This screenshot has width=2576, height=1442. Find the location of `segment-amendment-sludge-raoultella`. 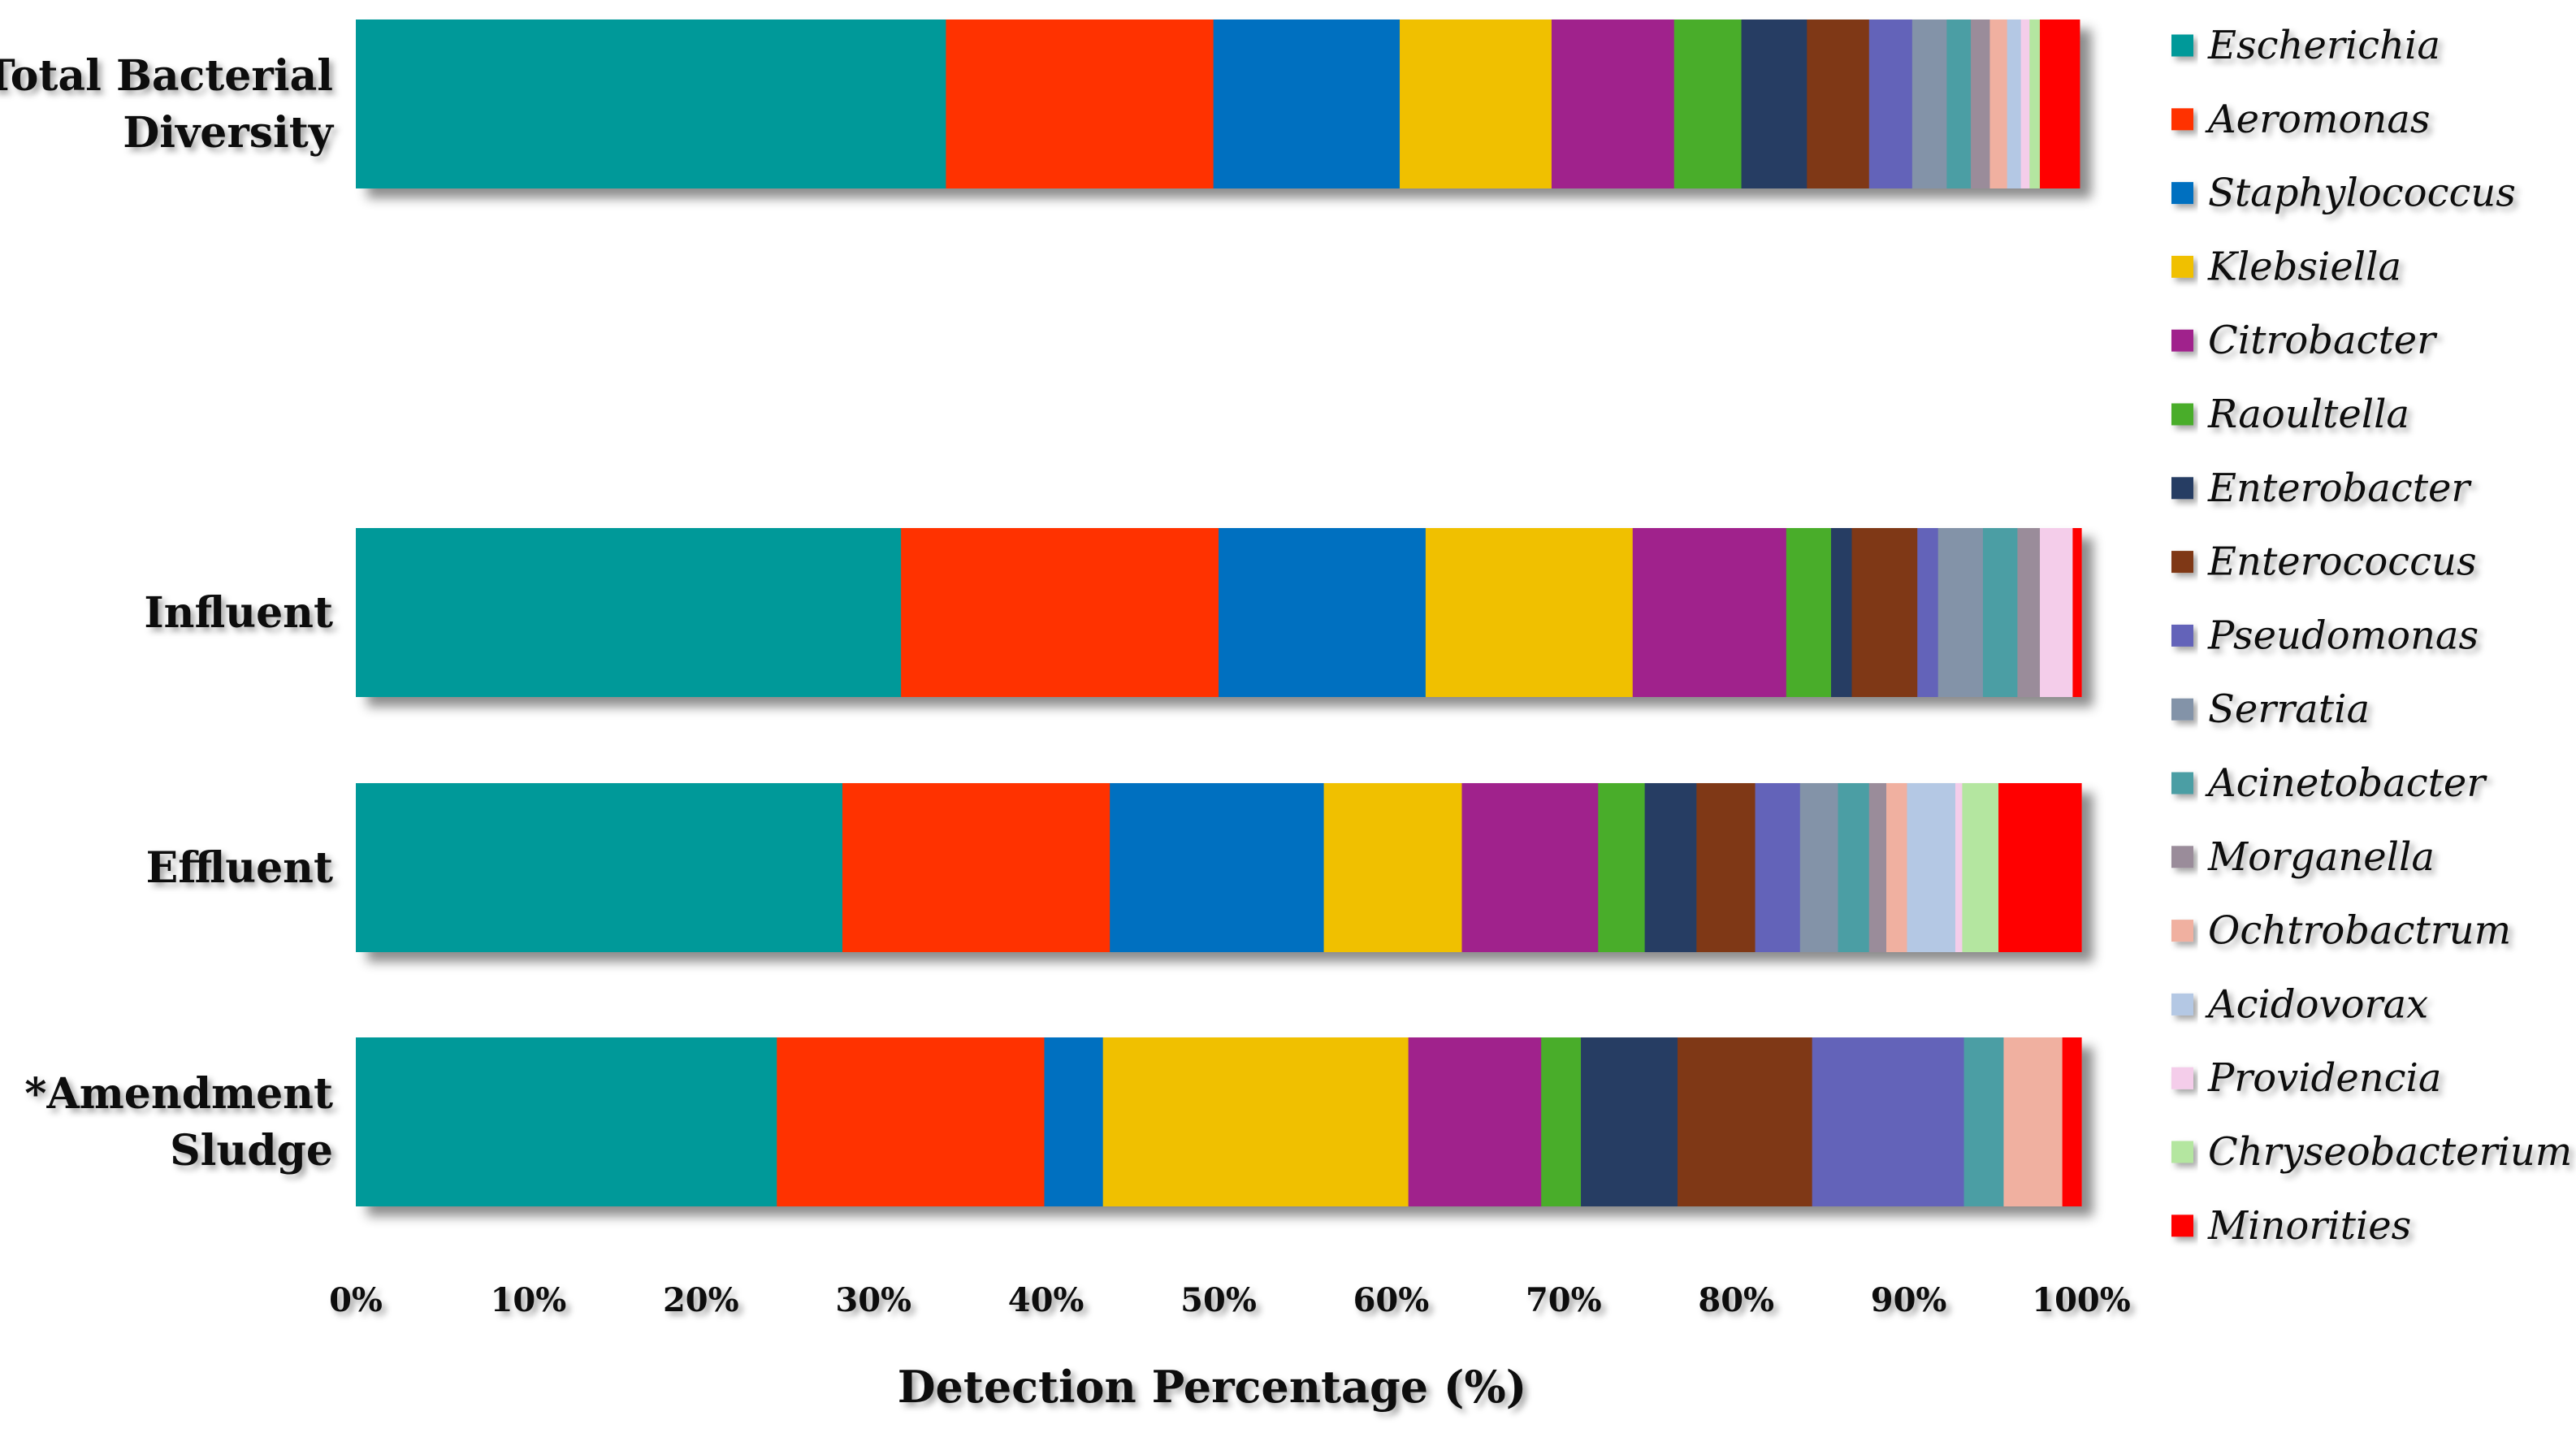

segment-amendment-sludge-raoultella is located at coordinates (1561, 1121).